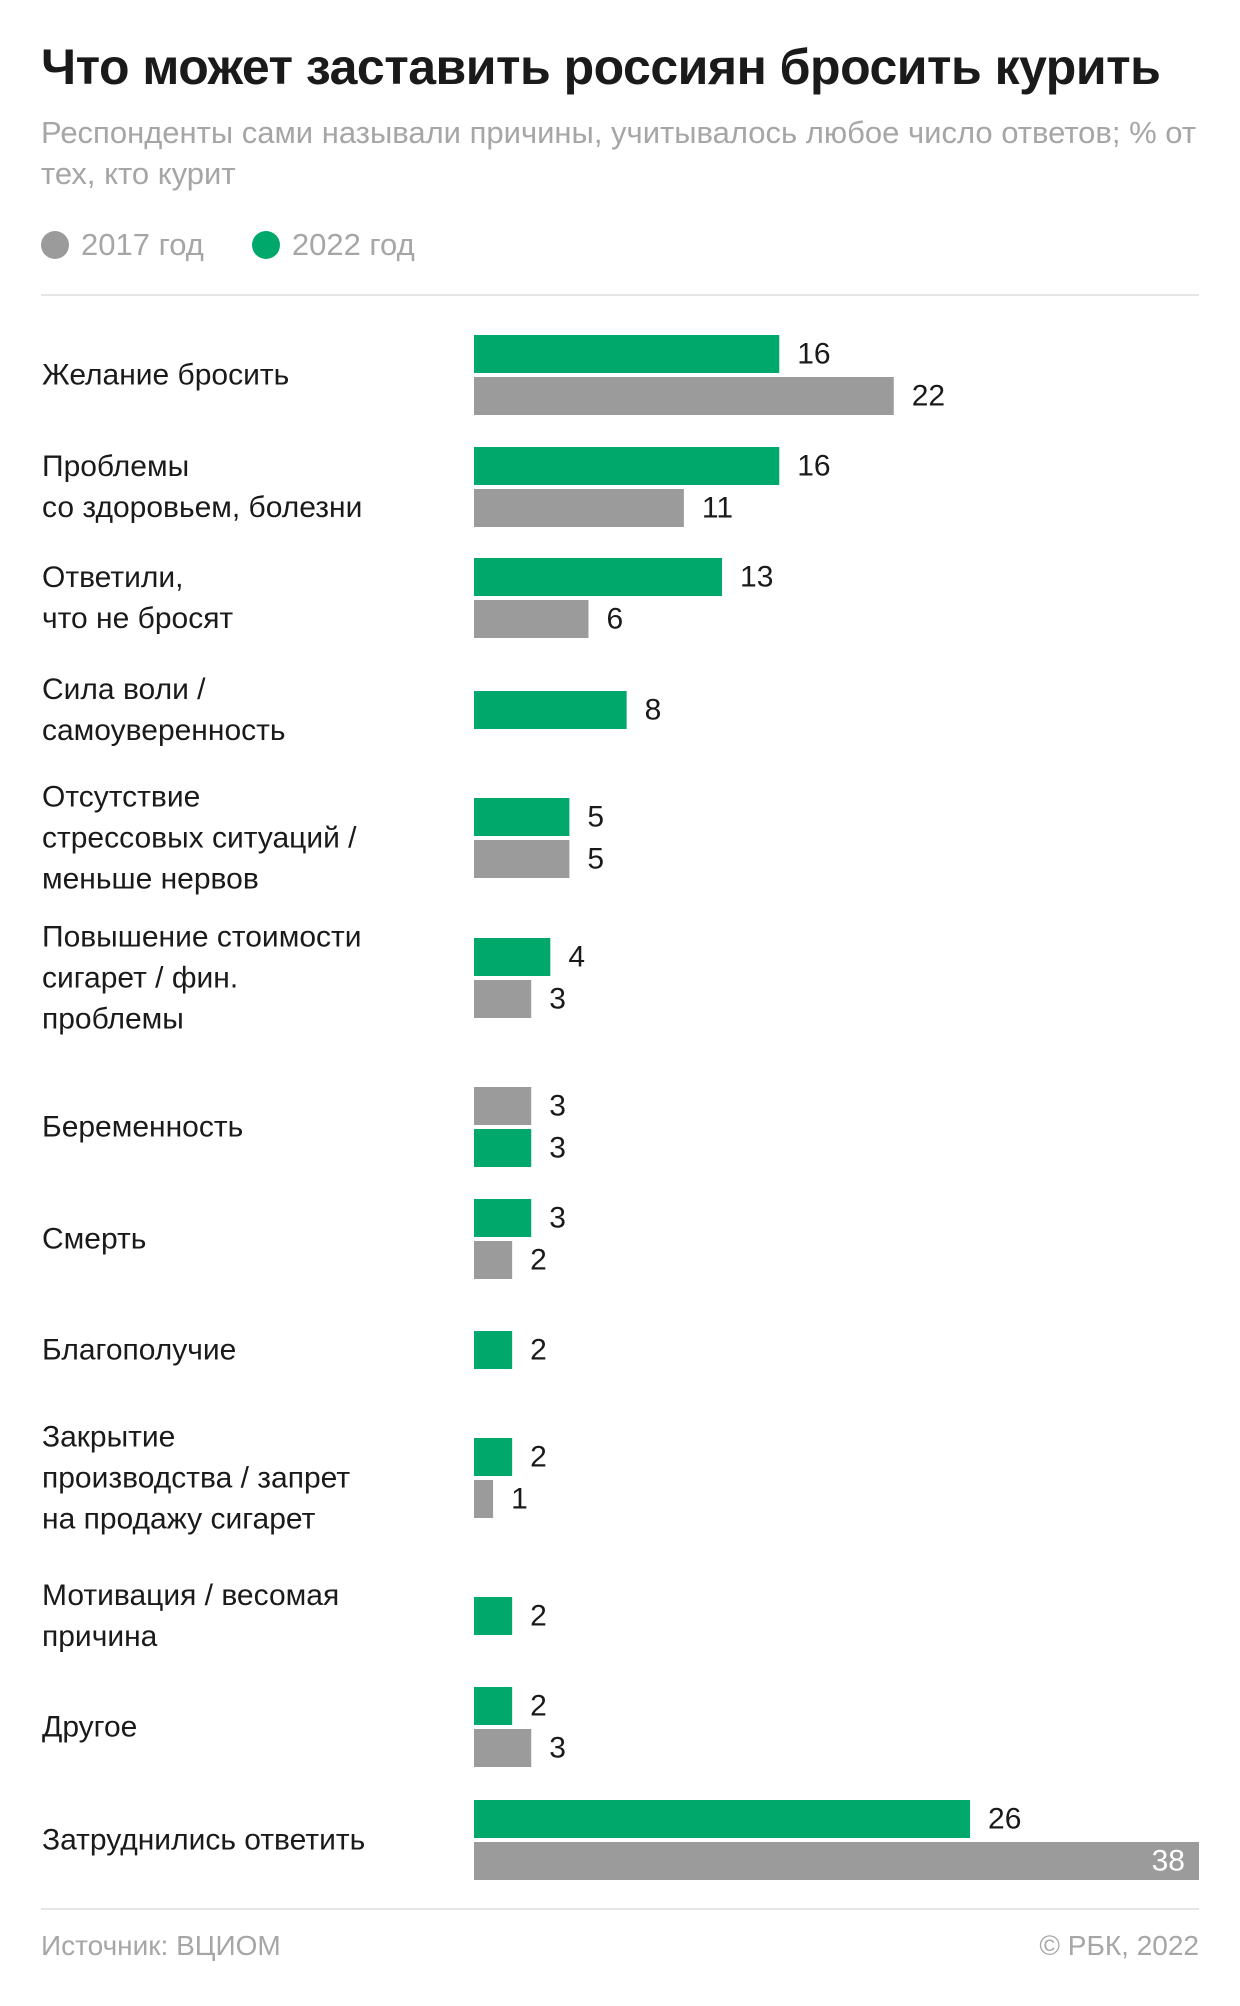 The image size is (1240, 2006). Describe the element at coordinates (265, 245) in the screenshot. I see `legend-dot-2022` at that location.